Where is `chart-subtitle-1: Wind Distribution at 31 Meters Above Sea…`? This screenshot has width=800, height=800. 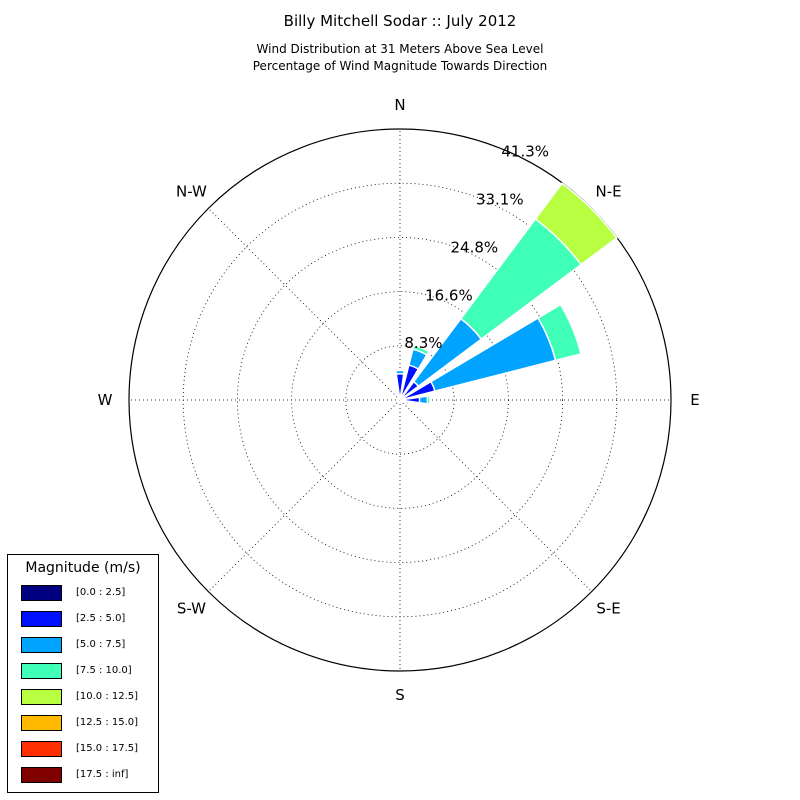
chart-subtitle-1: Wind Distribution at 31 Meters Above Sea… is located at coordinates (400, 49).